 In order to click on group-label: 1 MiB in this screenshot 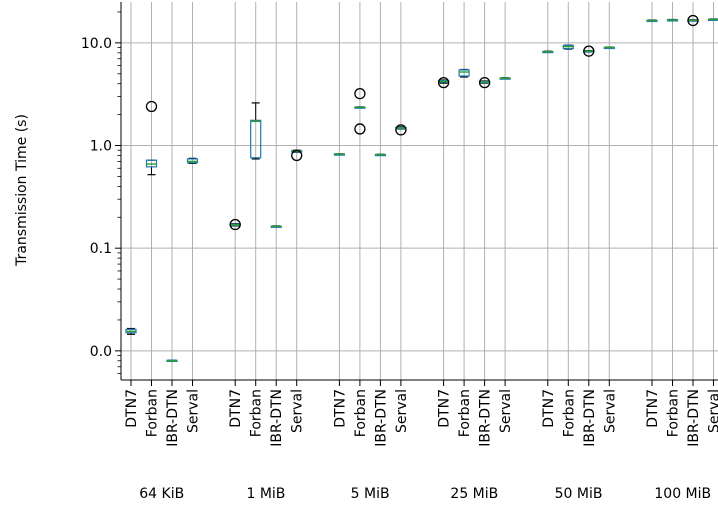, I will do `click(265, 494)`.